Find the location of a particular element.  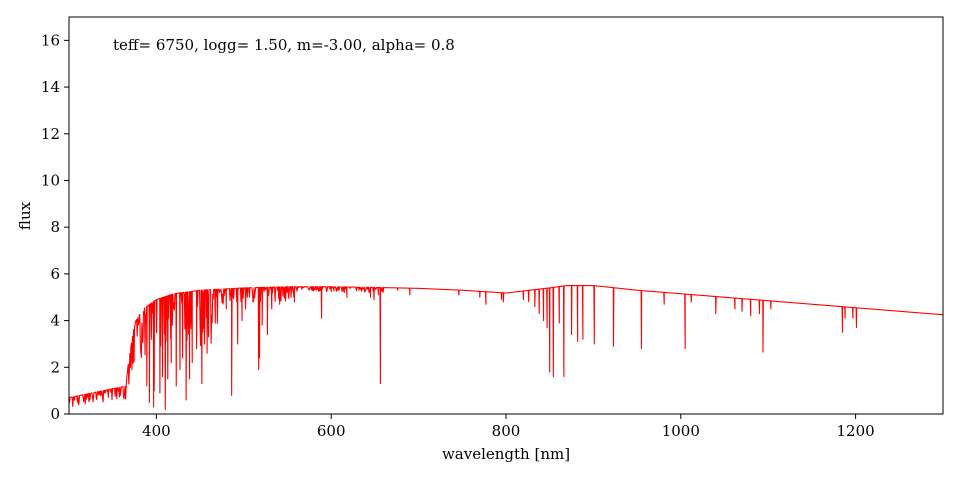

x-axis: 400 600 800 1000 1200 is located at coordinates (508, 427).